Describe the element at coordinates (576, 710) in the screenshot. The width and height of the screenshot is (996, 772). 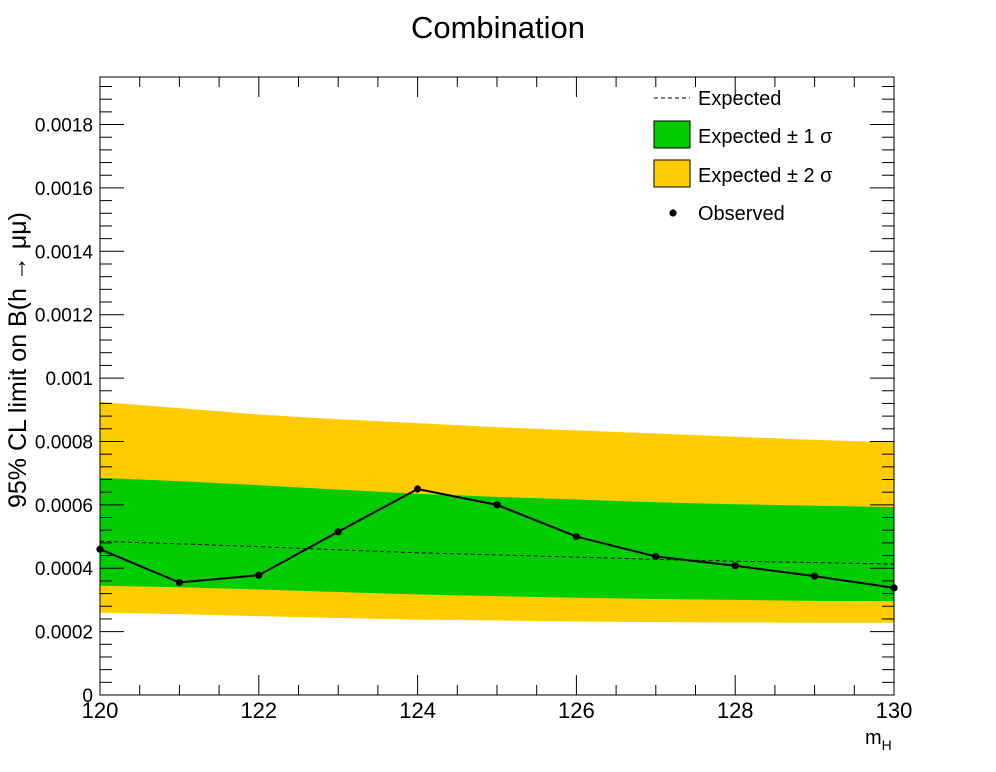
I see `x-tick-label: 126` at that location.